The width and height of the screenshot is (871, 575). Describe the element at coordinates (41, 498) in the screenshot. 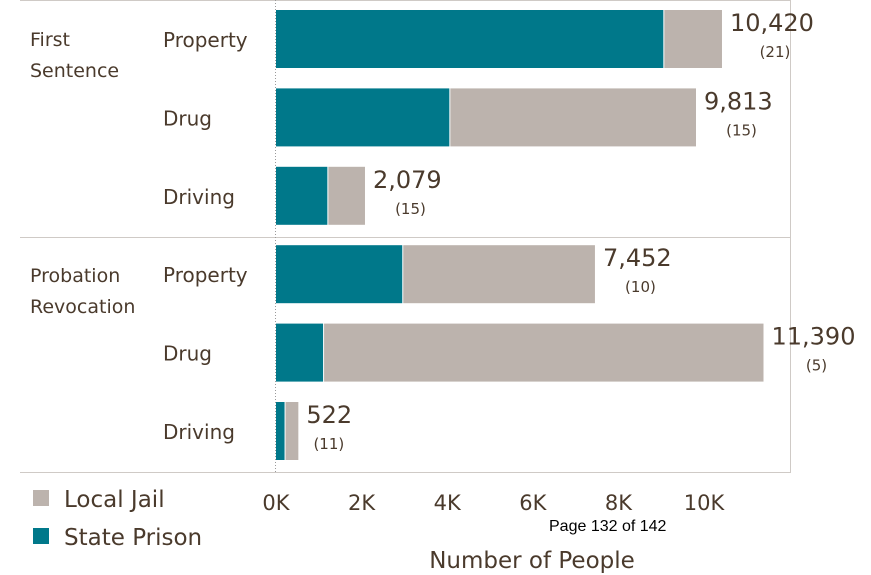

I see `legend-swatch-local-jail` at that location.